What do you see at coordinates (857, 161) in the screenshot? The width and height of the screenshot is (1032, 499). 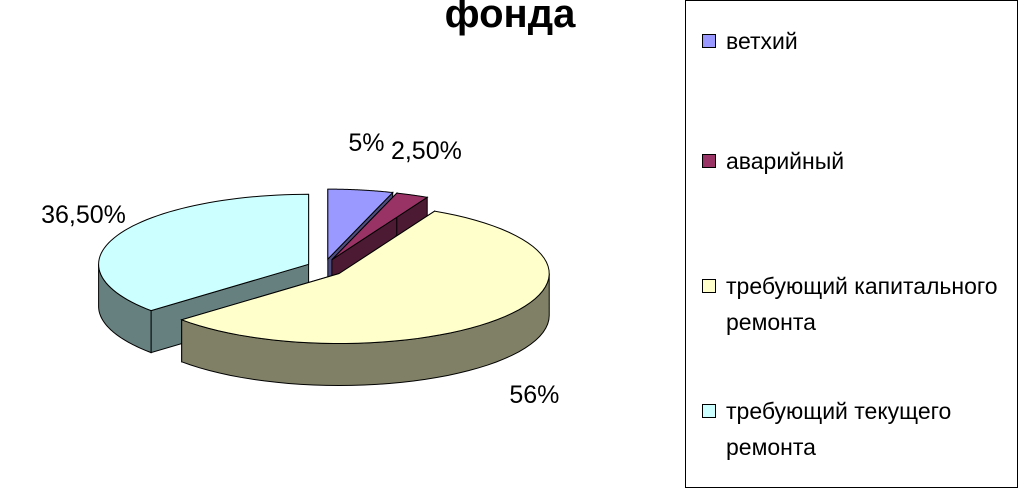 I see `legend-entry: аварийный` at bounding box center [857, 161].